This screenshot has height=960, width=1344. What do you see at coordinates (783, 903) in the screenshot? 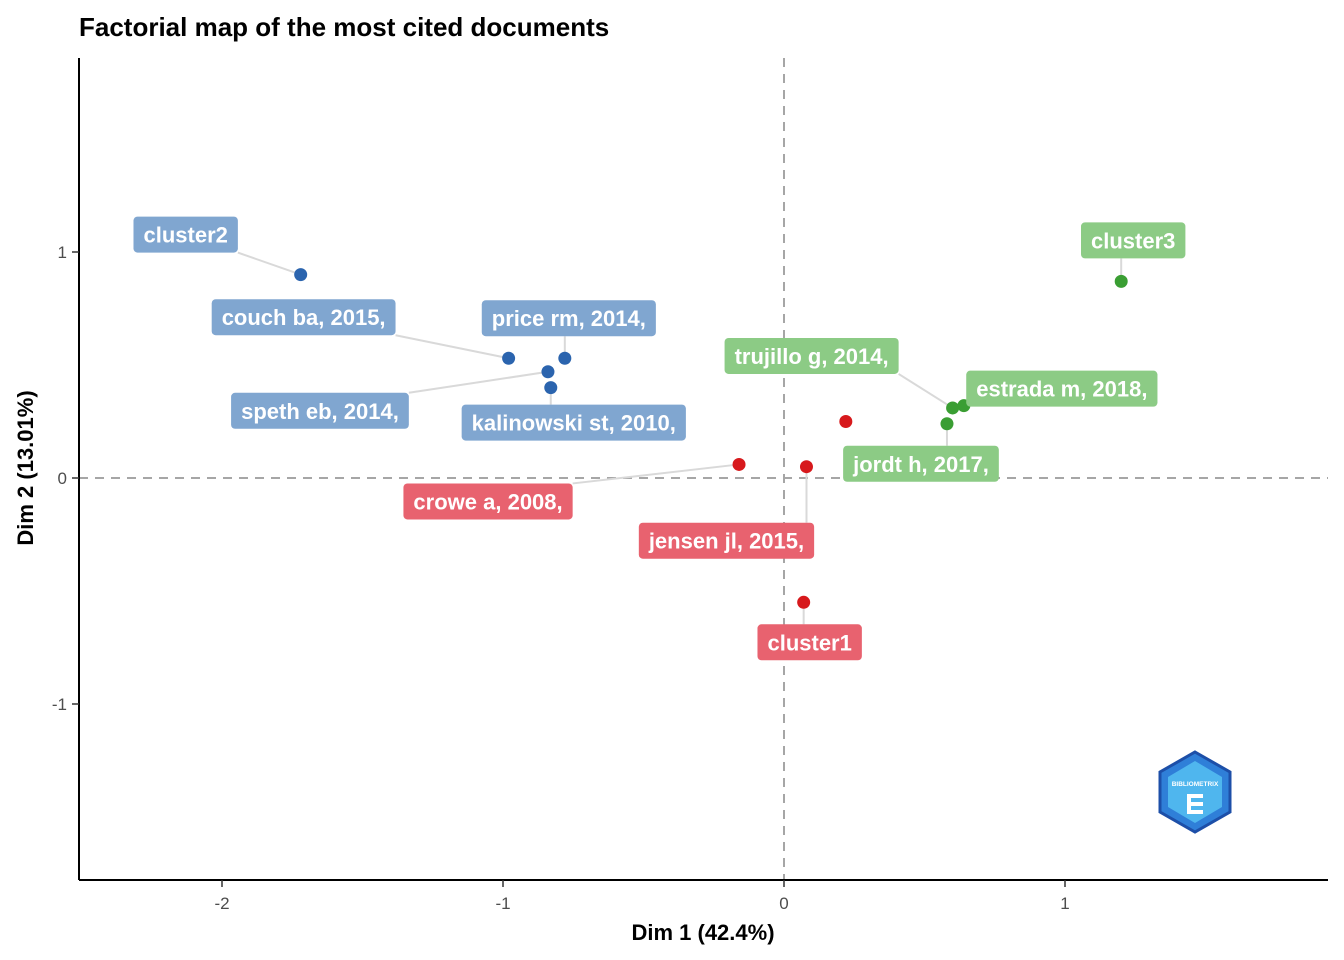
I see `x-tick-label: 0` at bounding box center [783, 903].